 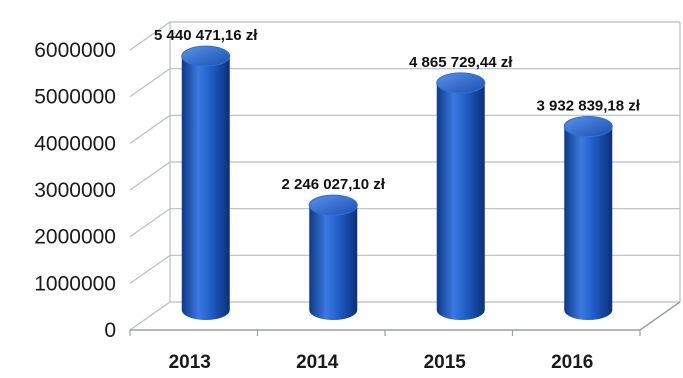 I want to click on bar-2014, so click(x=333, y=257).